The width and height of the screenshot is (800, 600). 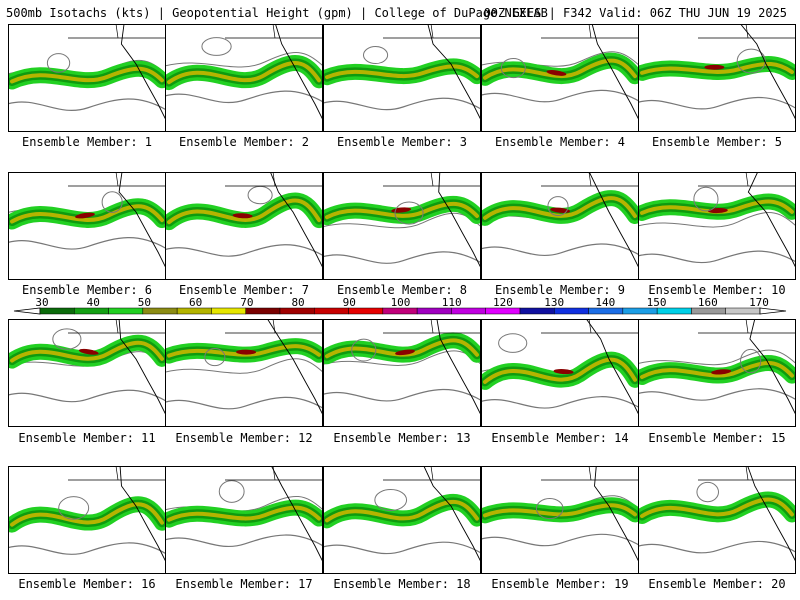 What do you see at coordinates (41, 302) in the screenshot?
I see `scale-tick-label: 30` at bounding box center [41, 302].